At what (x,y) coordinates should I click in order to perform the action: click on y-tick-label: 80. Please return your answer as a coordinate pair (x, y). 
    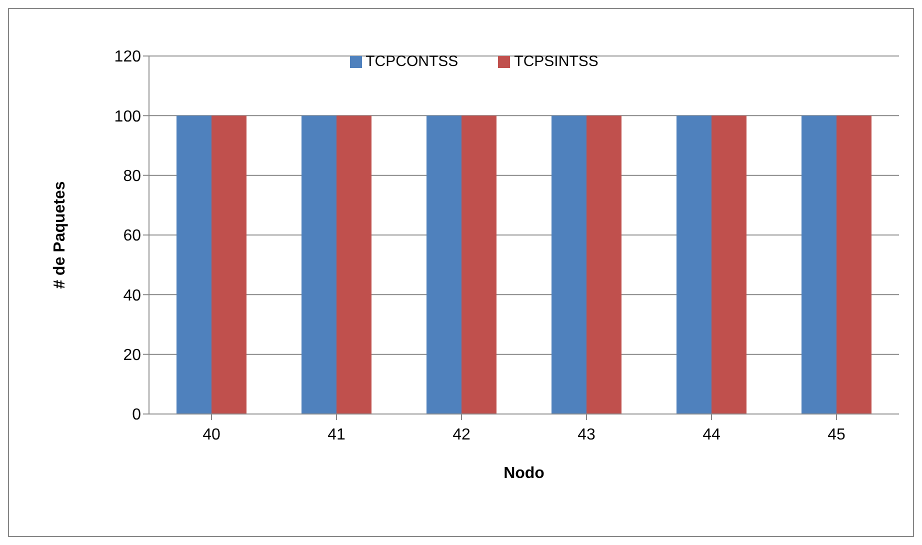
    Looking at the image, I should click on (132, 177).